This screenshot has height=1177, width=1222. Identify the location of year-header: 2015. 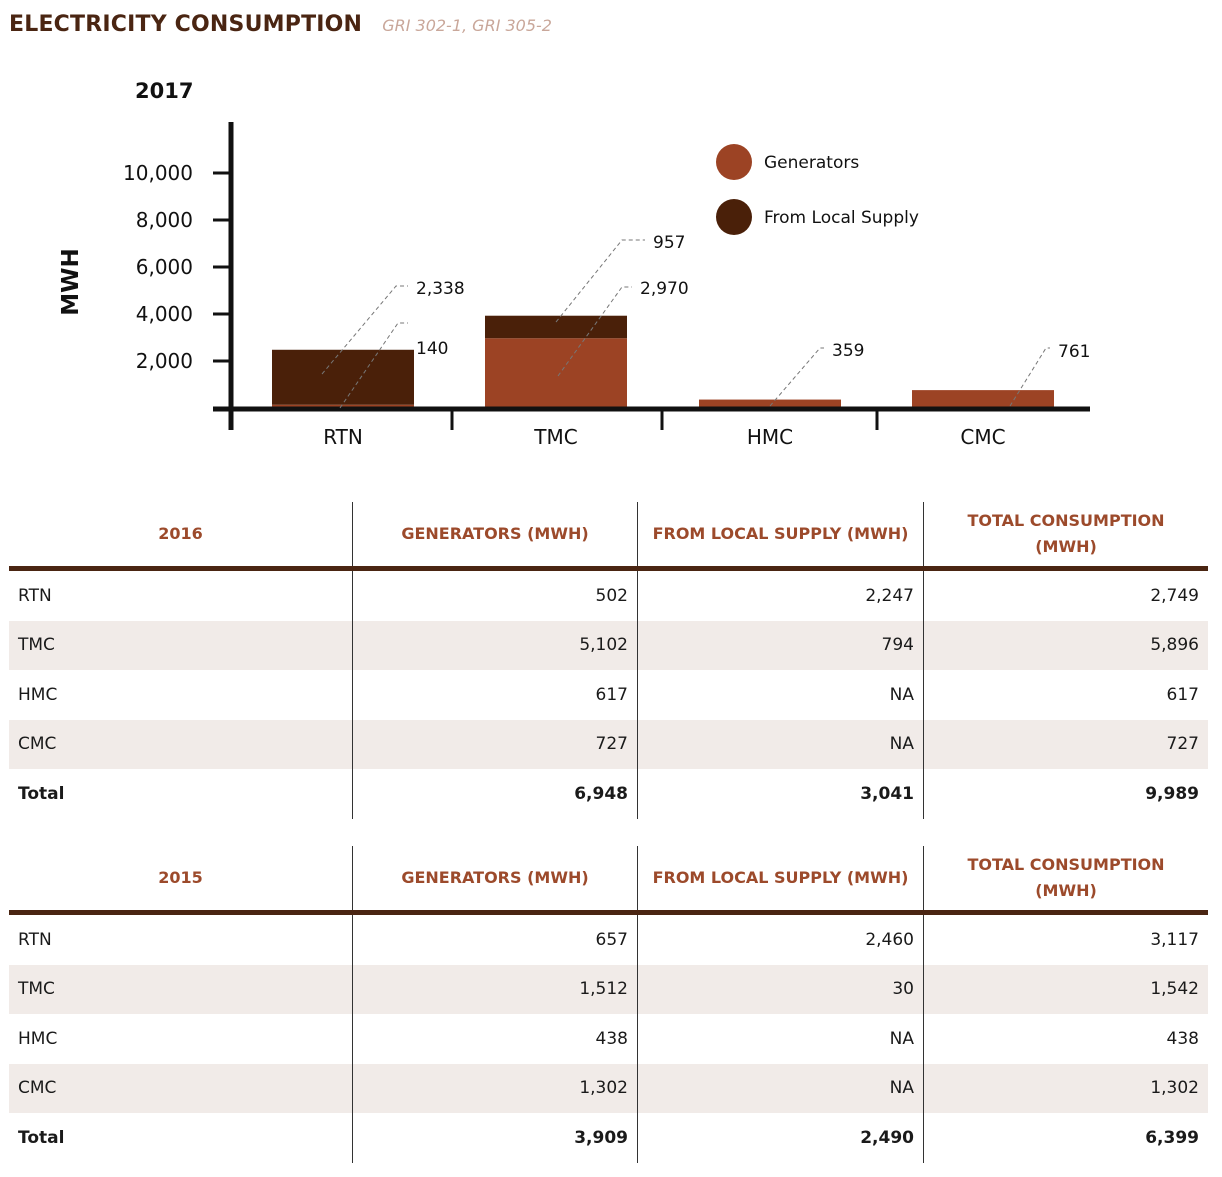
(180, 878).